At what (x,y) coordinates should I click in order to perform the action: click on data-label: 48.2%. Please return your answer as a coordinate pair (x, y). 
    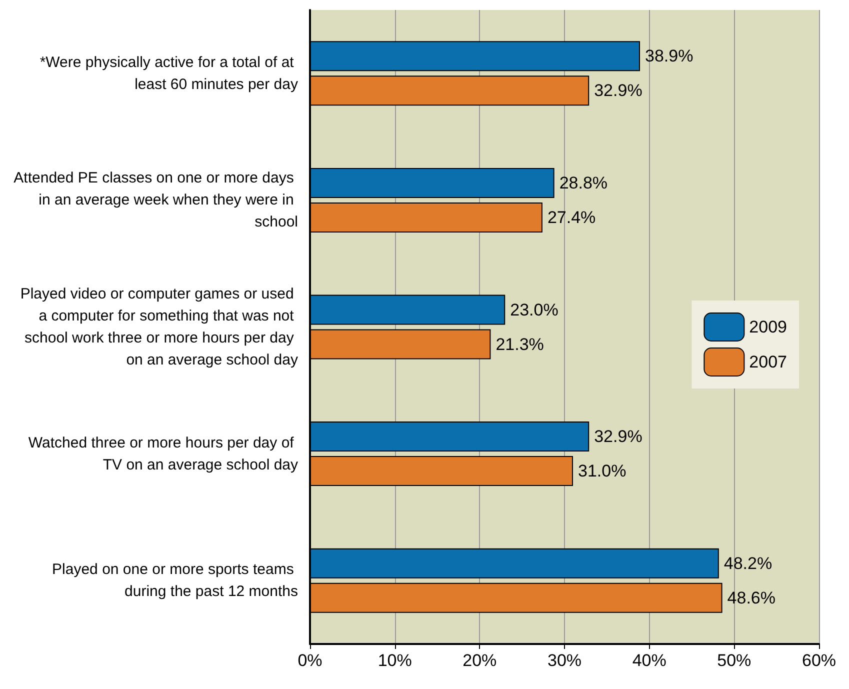
    Looking at the image, I should click on (748, 563).